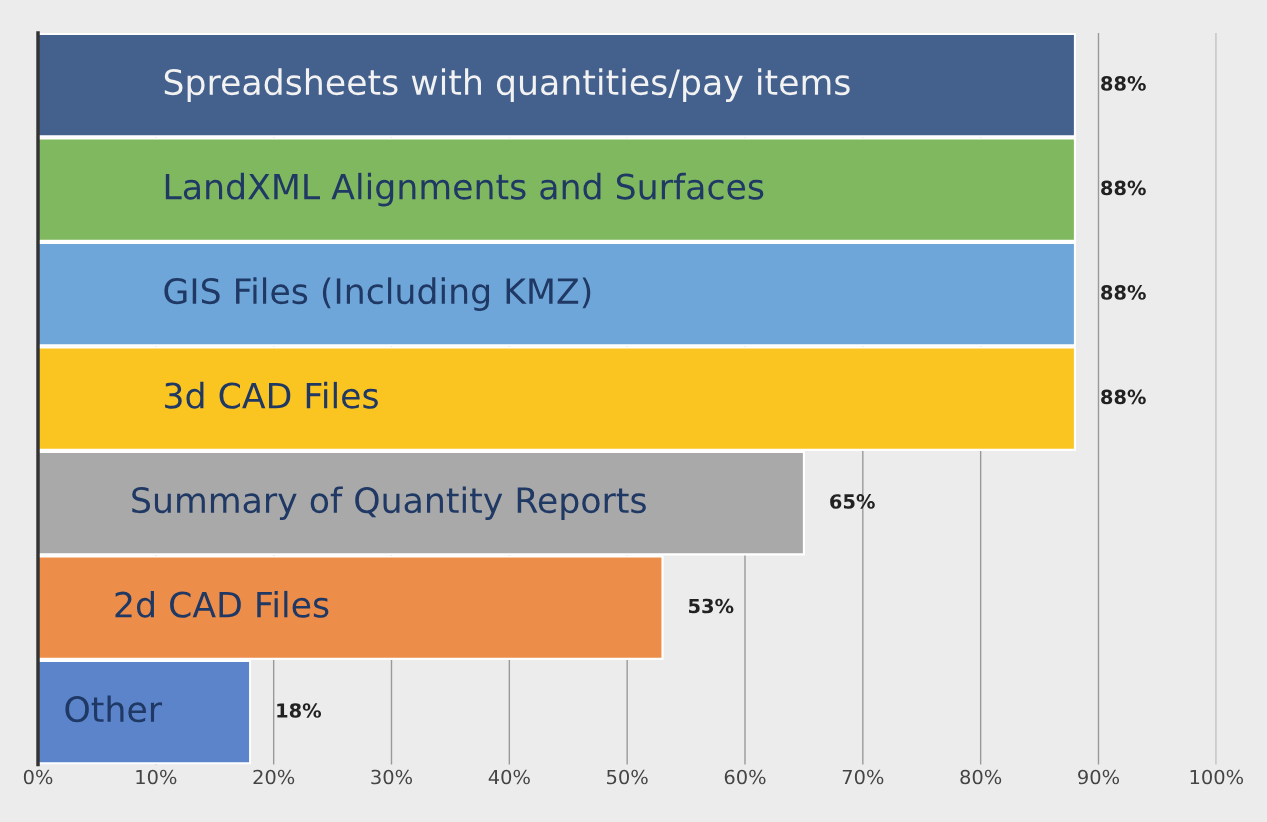 Image resolution: width=1267 pixels, height=822 pixels. Describe the element at coordinates (156, 777) in the screenshot. I see `x-tick-label: 10%` at that location.